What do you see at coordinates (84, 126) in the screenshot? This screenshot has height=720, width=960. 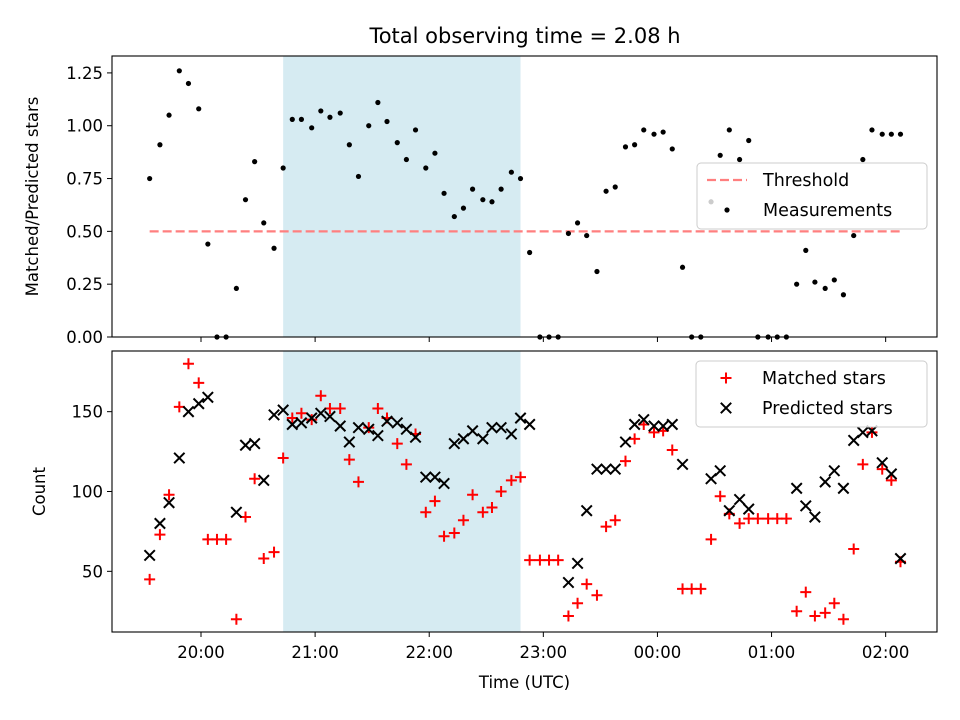 I see `y-tick-label: 1.00` at bounding box center [84, 126].